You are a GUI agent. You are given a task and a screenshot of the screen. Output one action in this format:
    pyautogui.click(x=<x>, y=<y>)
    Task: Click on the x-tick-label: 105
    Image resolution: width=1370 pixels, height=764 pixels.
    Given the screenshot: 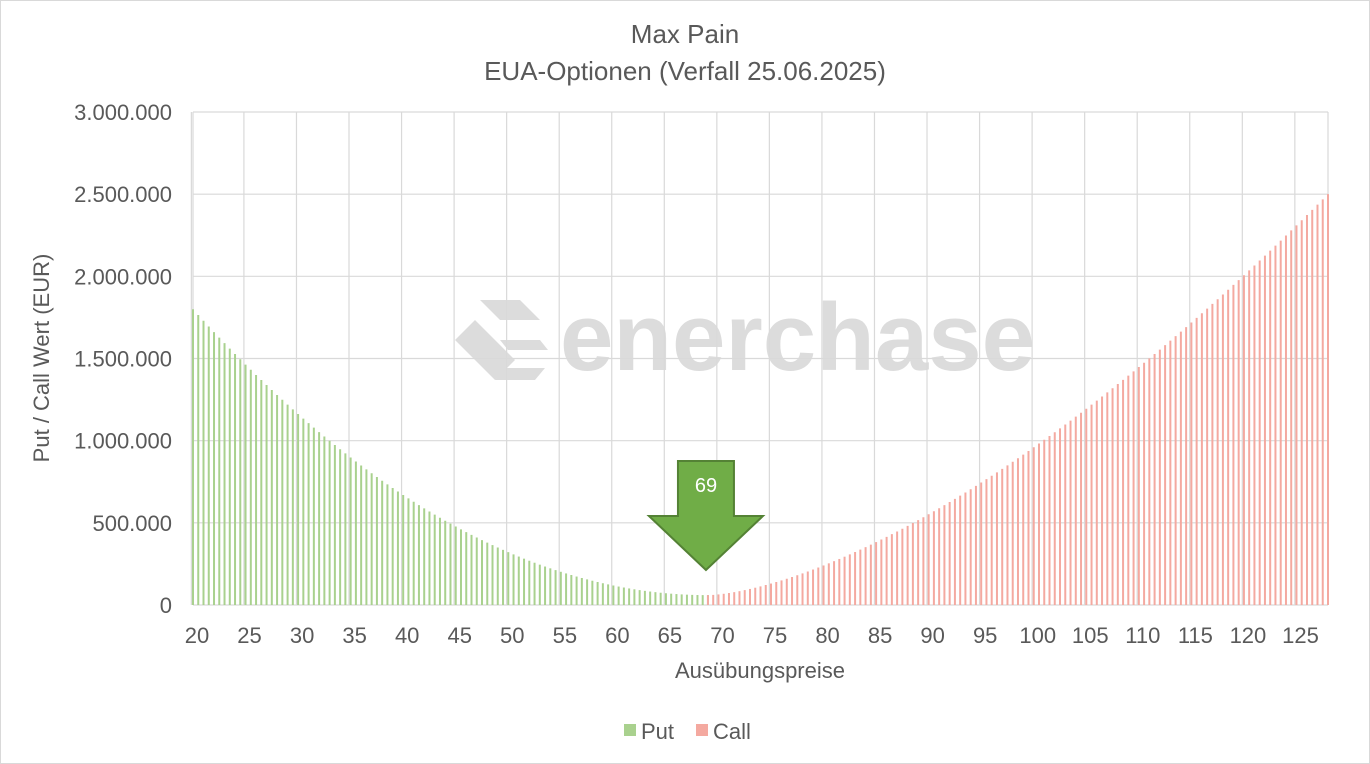 What is the action you would take?
    pyautogui.click(x=1090, y=635)
    